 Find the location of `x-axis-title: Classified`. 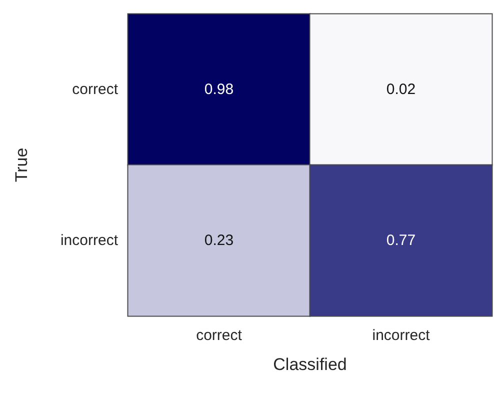

x-axis-title: Classified is located at coordinates (310, 364).